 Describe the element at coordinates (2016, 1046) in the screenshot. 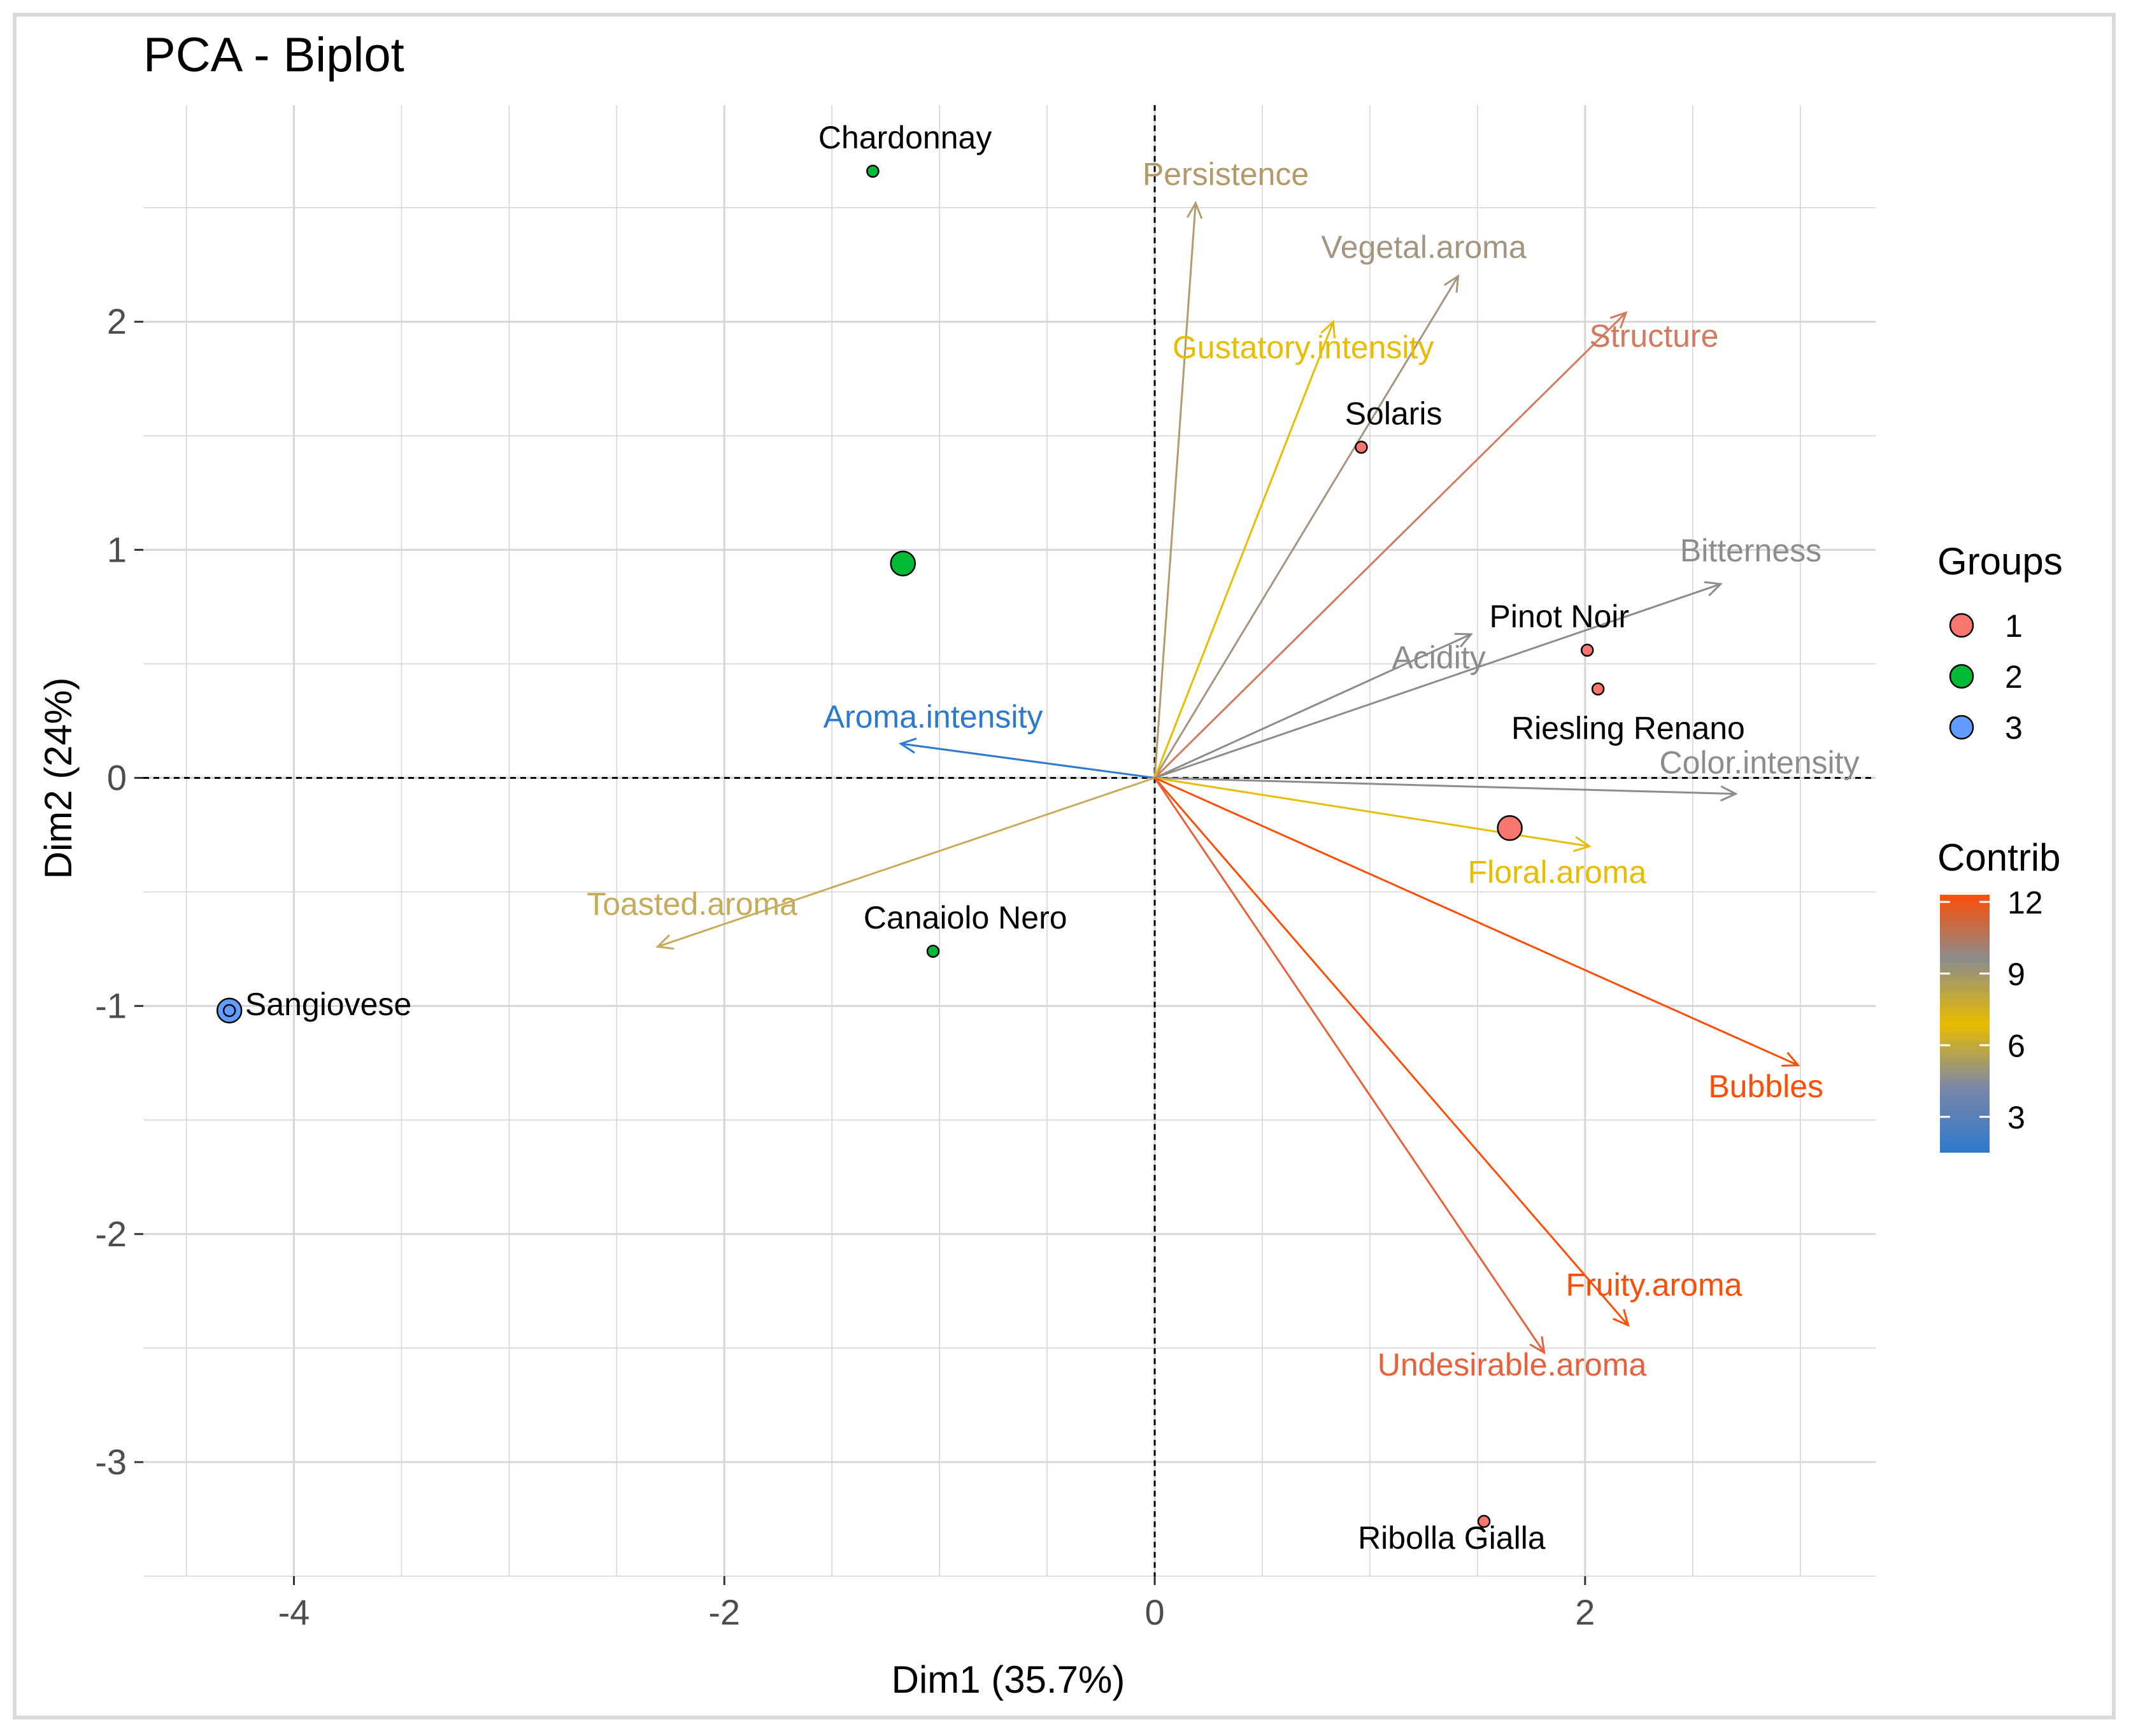

I see `contrib-tick-label: 6` at that location.